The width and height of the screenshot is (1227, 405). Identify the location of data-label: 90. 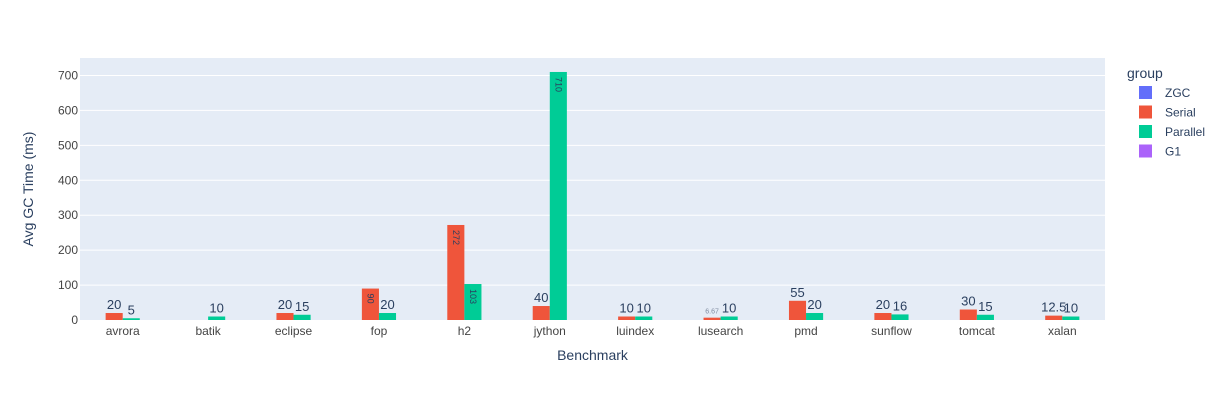
(370, 299).